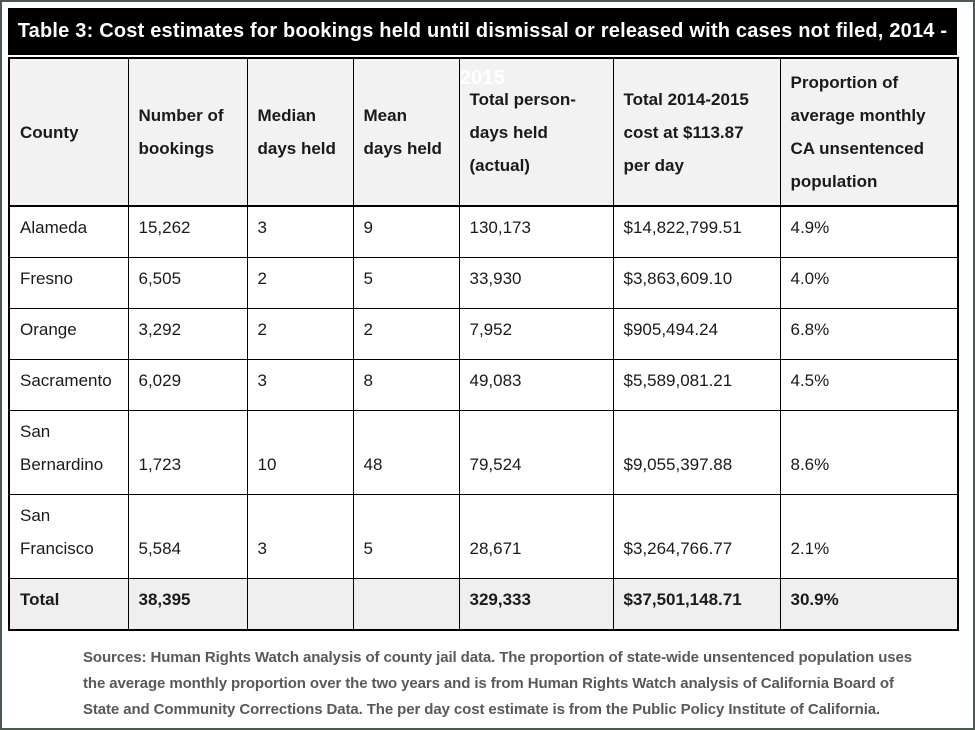 This screenshot has height=730, width=975. I want to click on cell-person-days: 49,083, so click(536, 385).